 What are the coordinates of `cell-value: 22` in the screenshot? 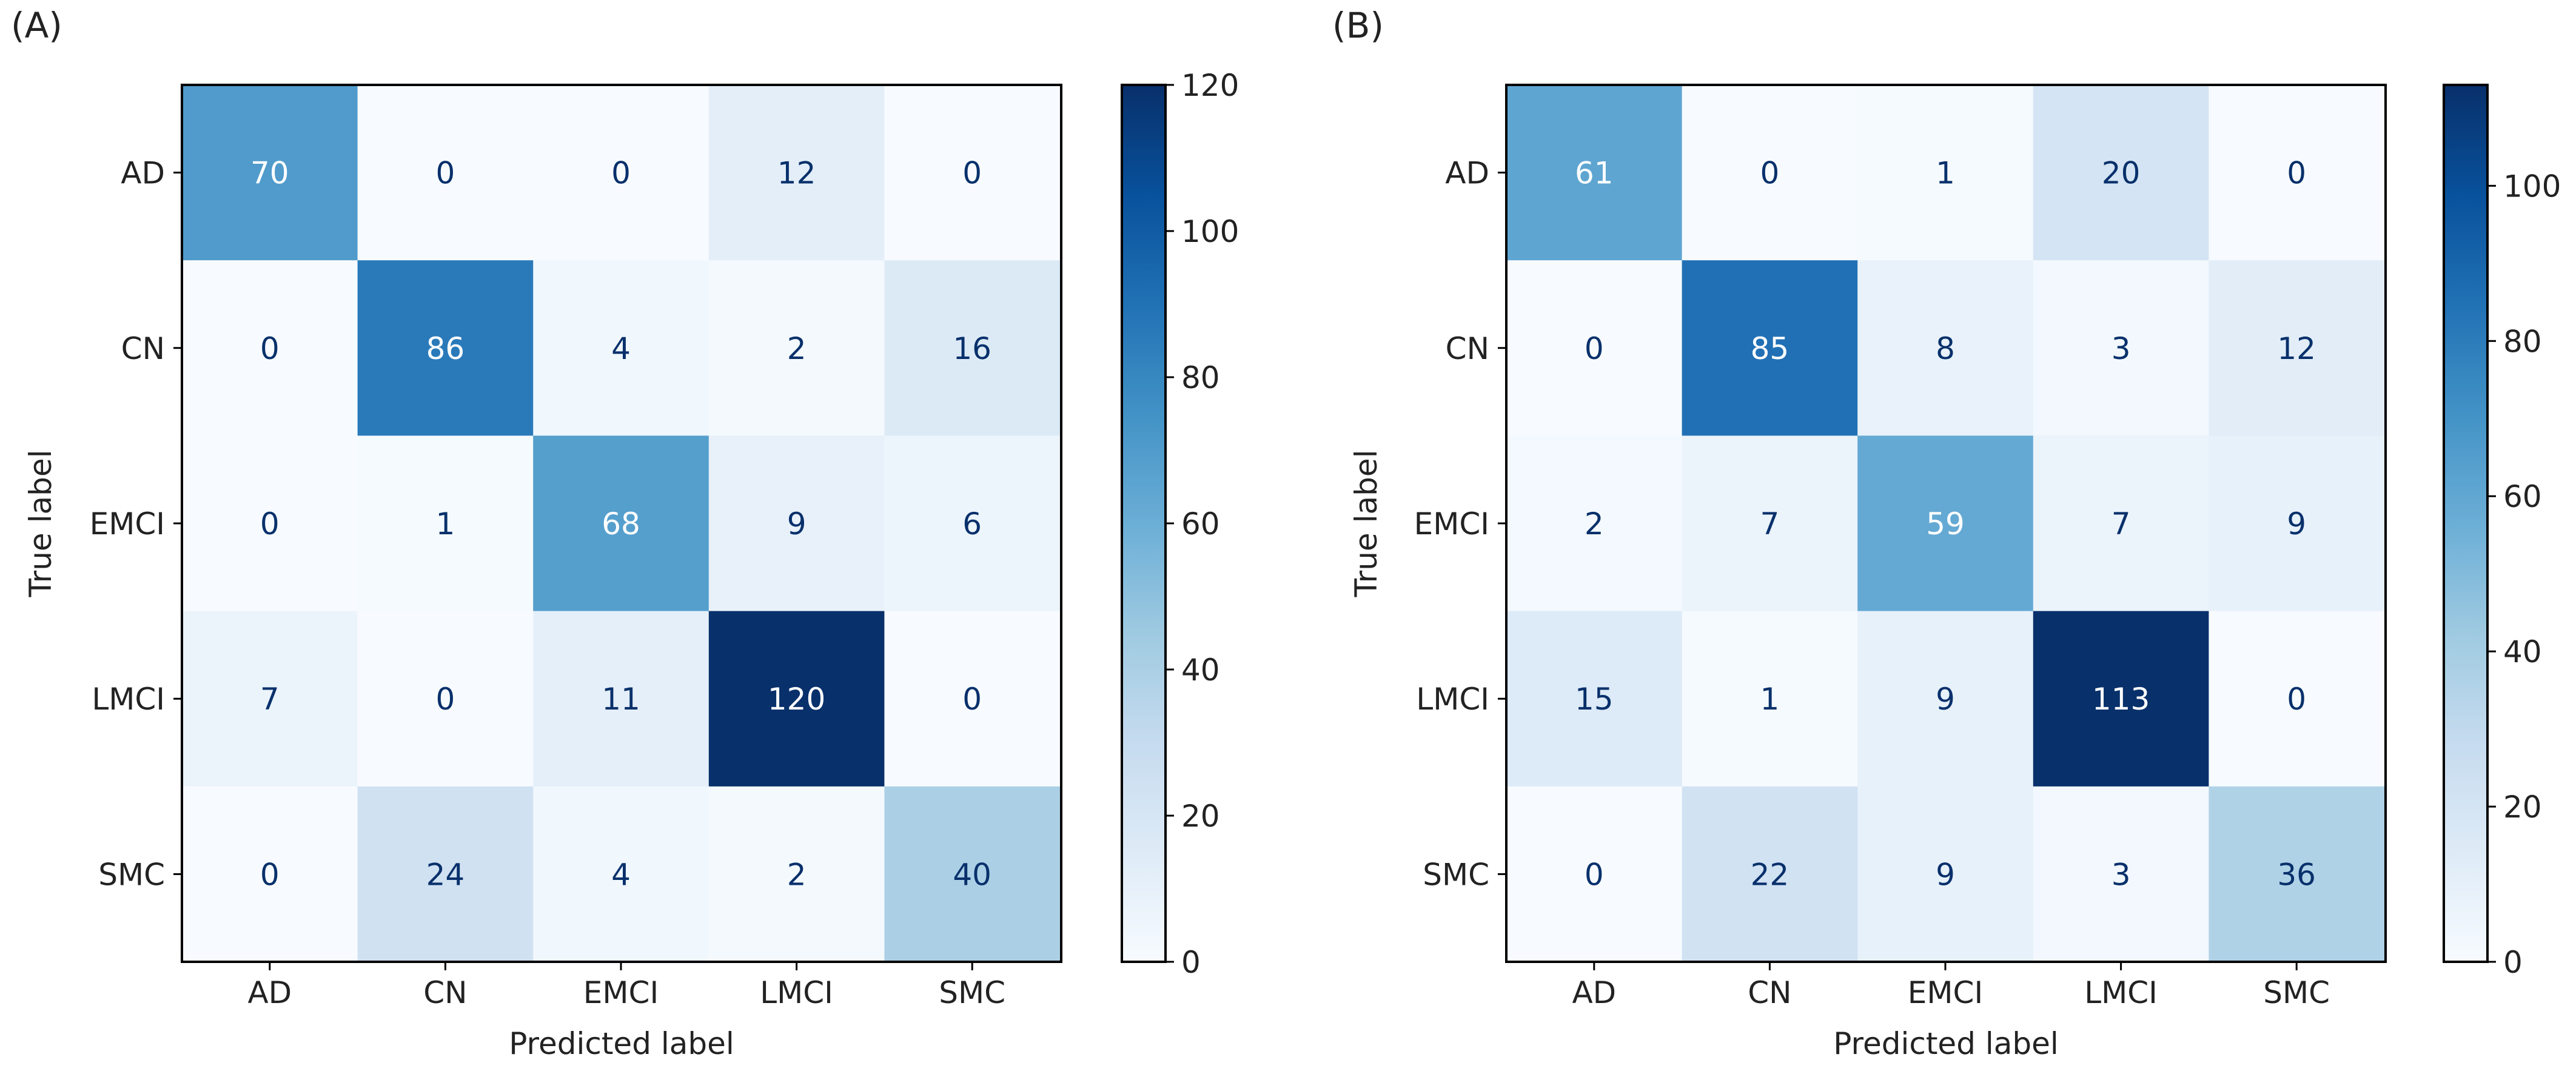 It's located at (1770, 874).